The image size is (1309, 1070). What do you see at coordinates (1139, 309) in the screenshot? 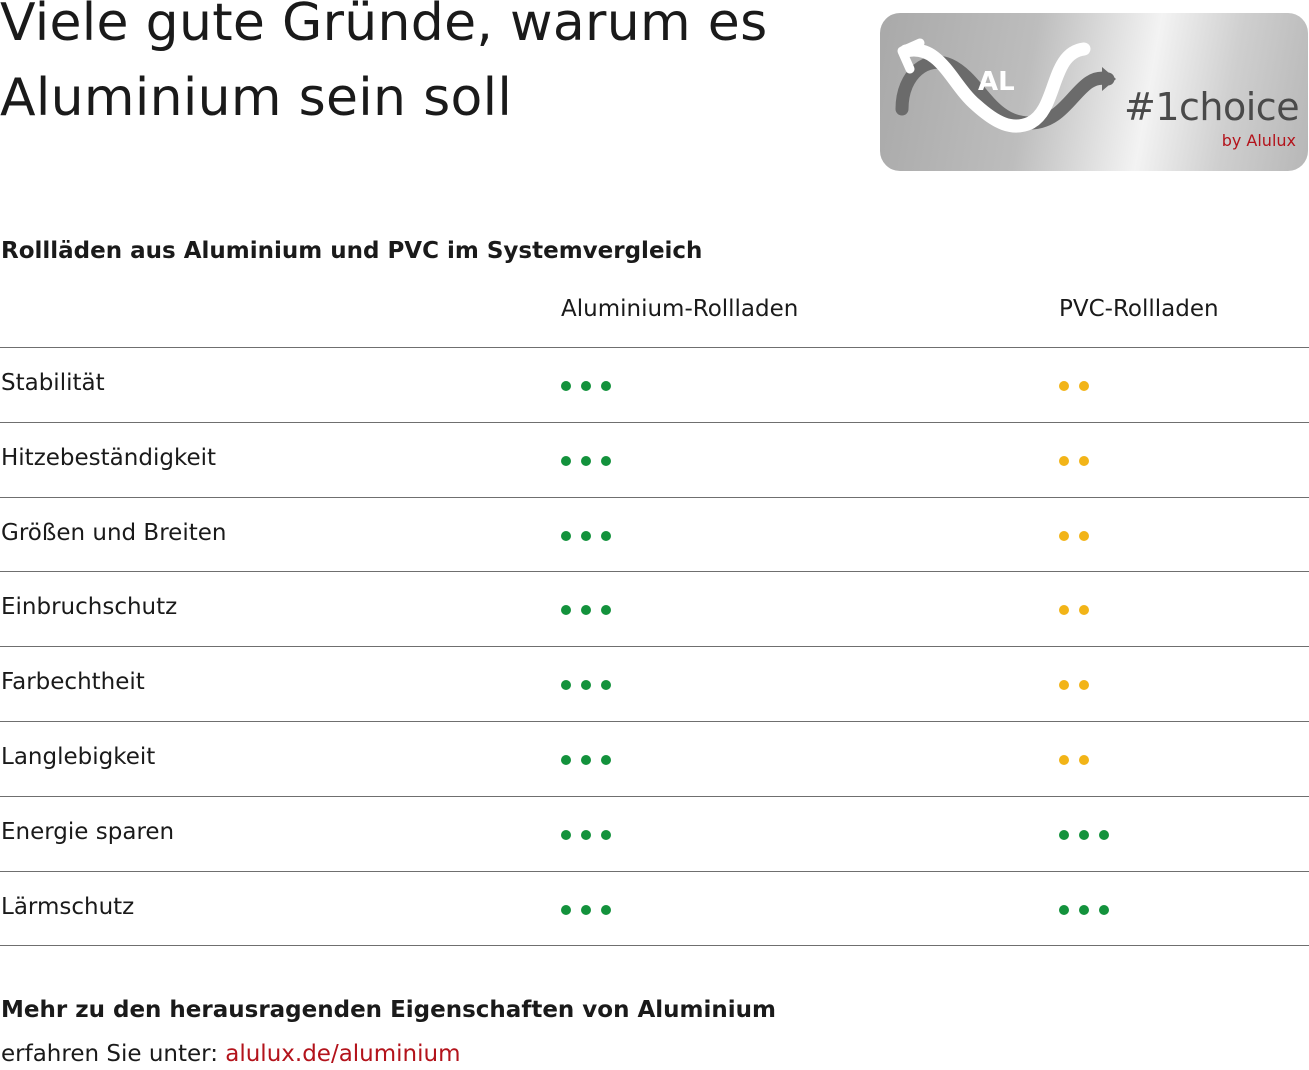
I see `column-header-pvc: PVC-Rollladen` at bounding box center [1139, 309].